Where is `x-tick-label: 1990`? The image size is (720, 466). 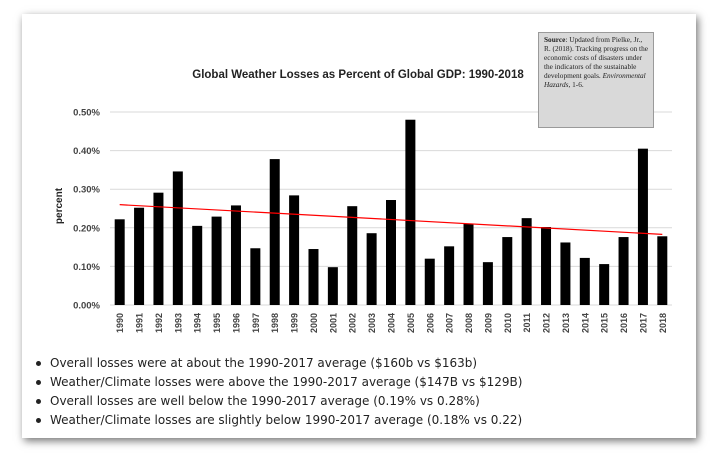 x-tick-label: 1990 is located at coordinates (120, 323).